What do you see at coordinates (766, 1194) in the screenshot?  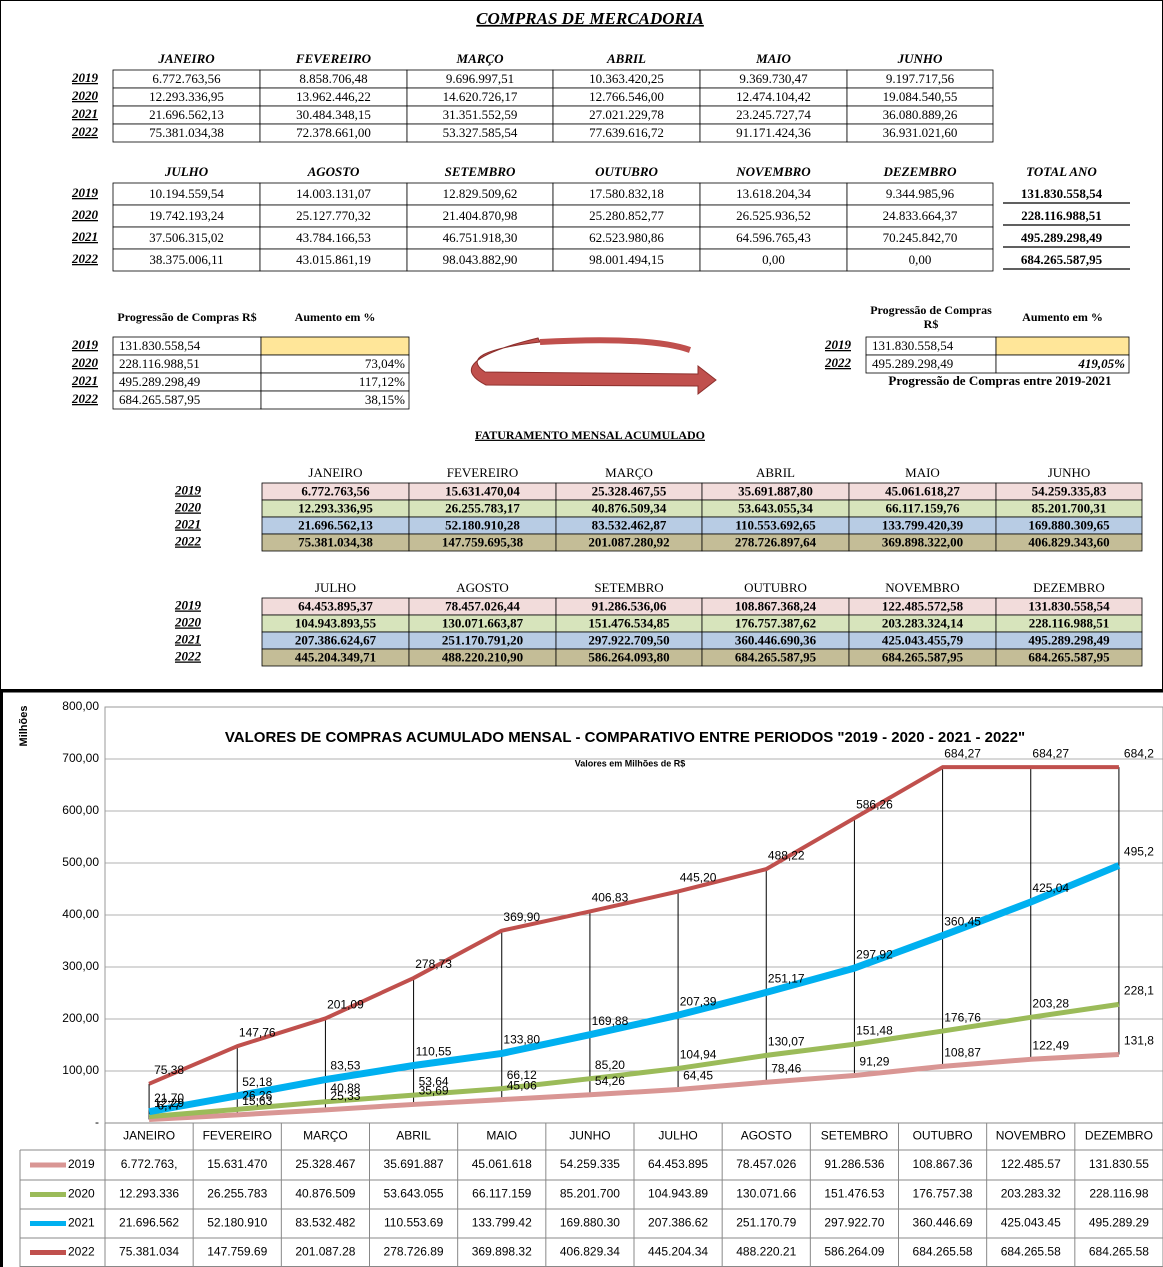 I see `table-value: 130.071.66` at bounding box center [766, 1194].